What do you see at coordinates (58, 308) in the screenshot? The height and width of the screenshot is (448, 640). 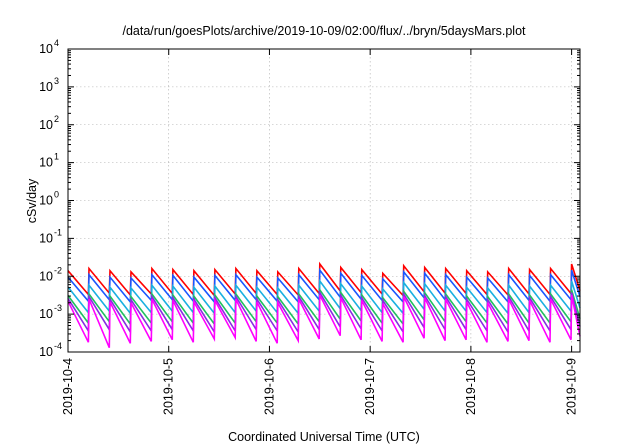 I see `y-tick-label-exponent: -3` at bounding box center [58, 308].